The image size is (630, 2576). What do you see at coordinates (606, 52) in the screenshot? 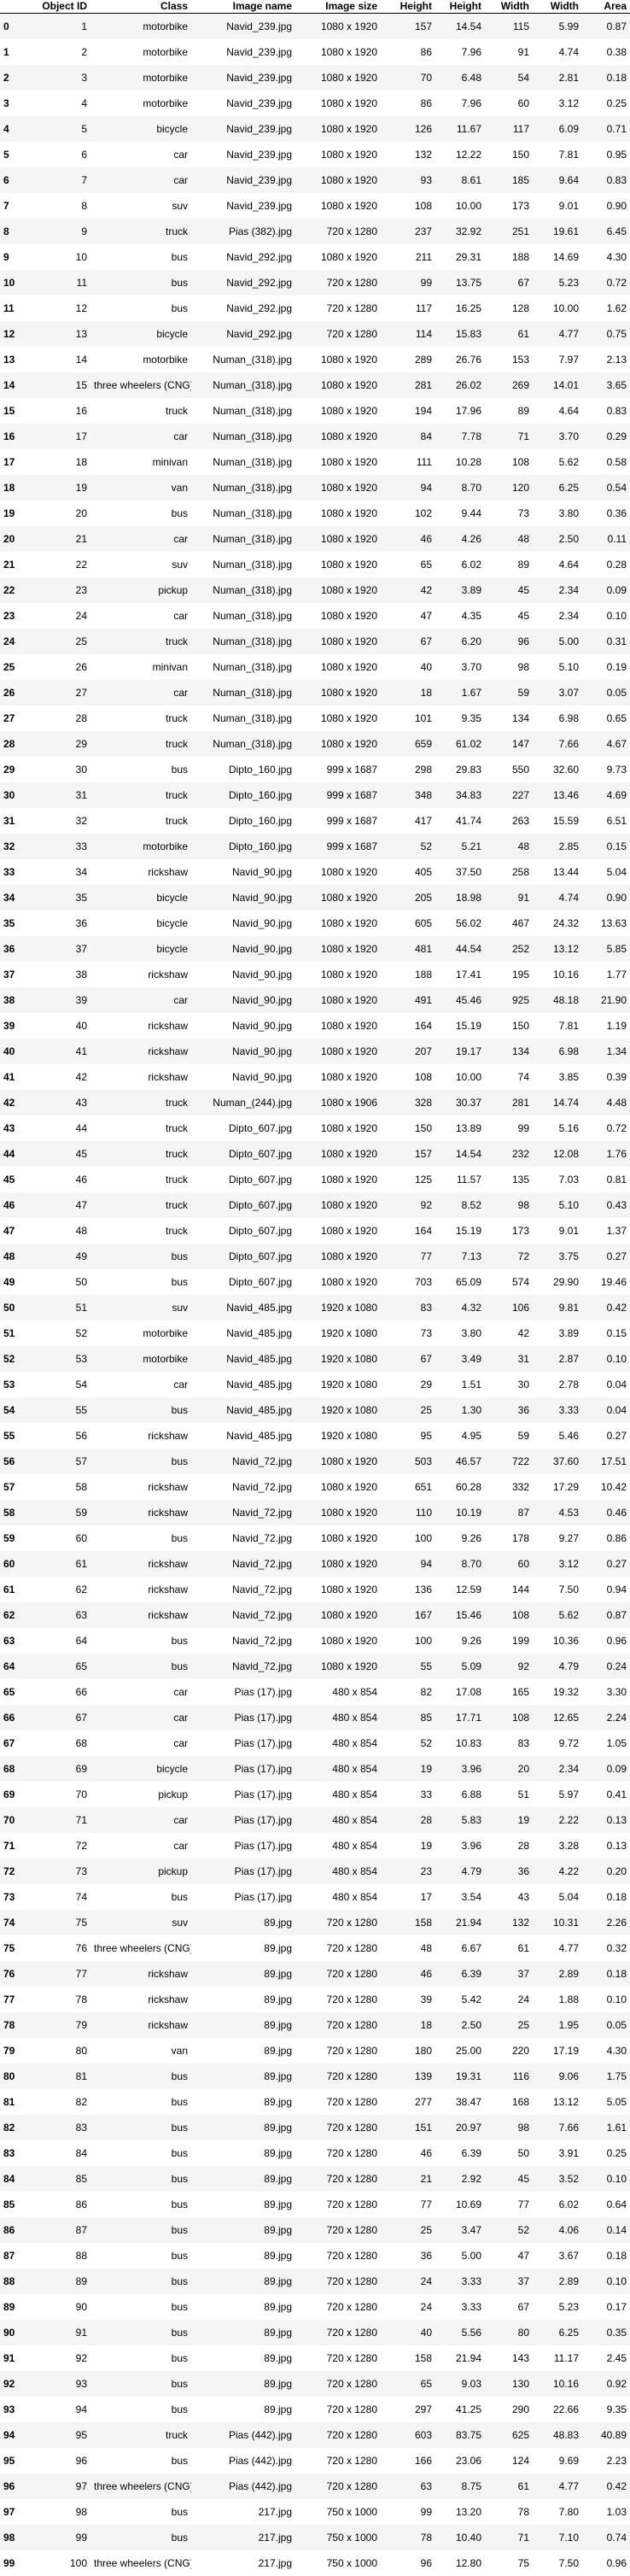
I see `table-cell: 0.38` at bounding box center [606, 52].